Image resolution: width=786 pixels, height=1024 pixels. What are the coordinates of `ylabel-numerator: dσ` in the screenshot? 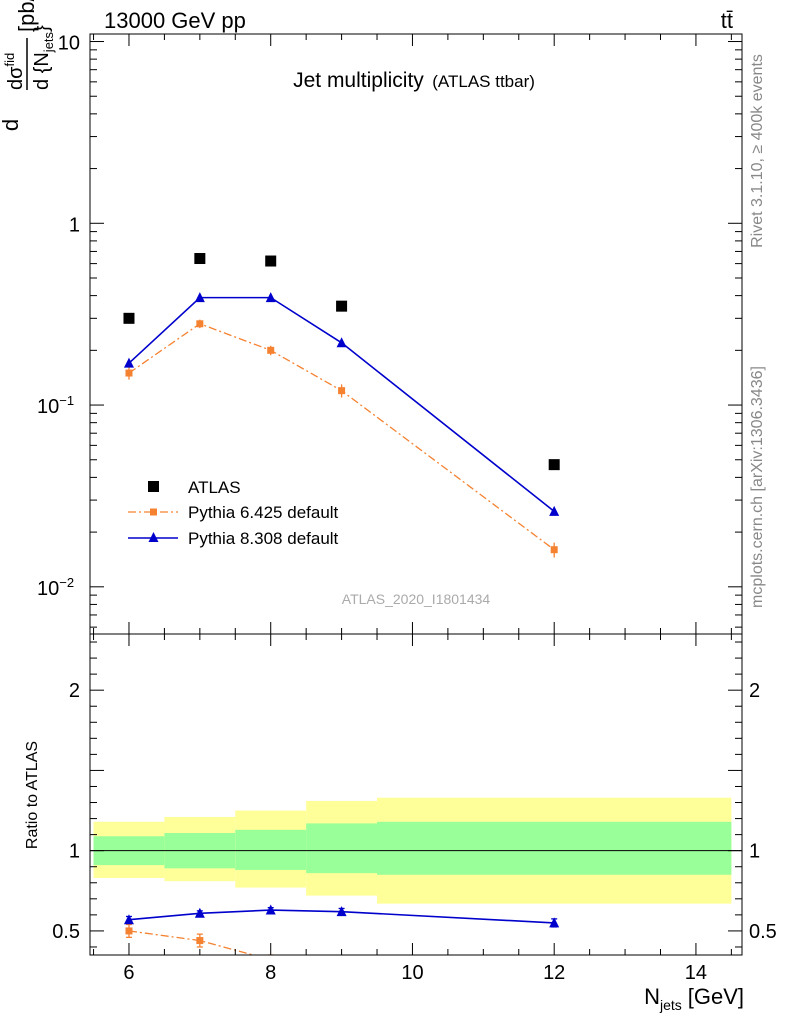 It's located at (16, 78).